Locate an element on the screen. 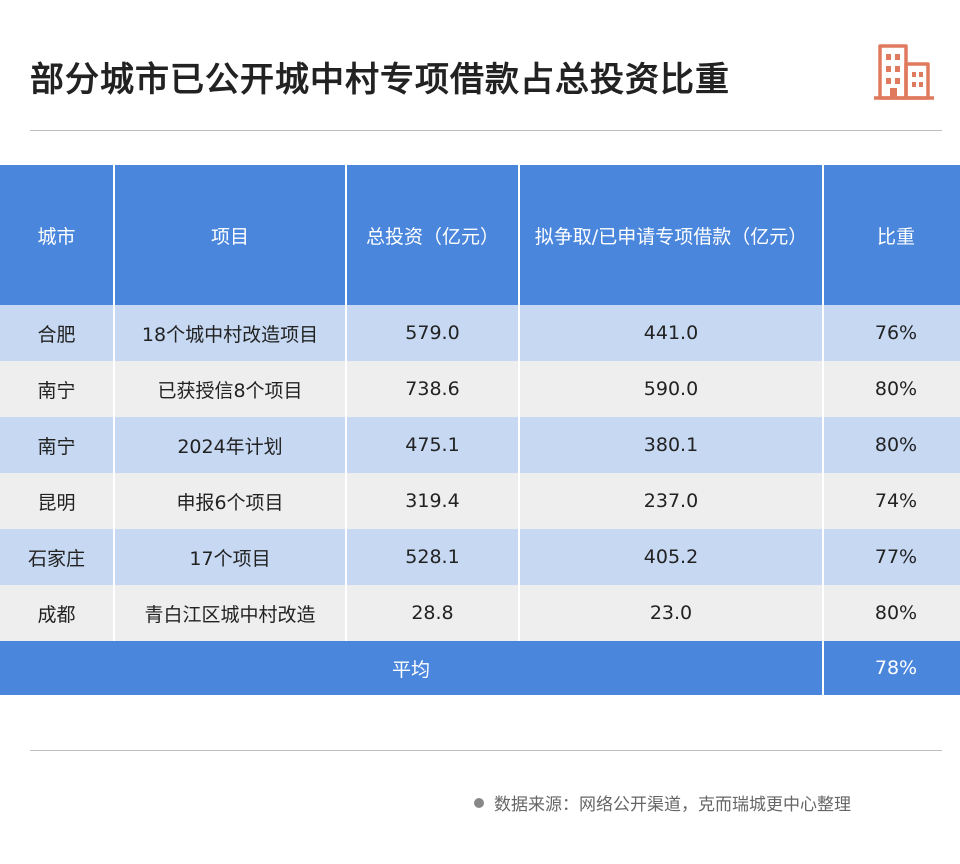 This screenshot has height=864, width=960. cell-project: 18个城中村改造项目 is located at coordinates (230, 333).